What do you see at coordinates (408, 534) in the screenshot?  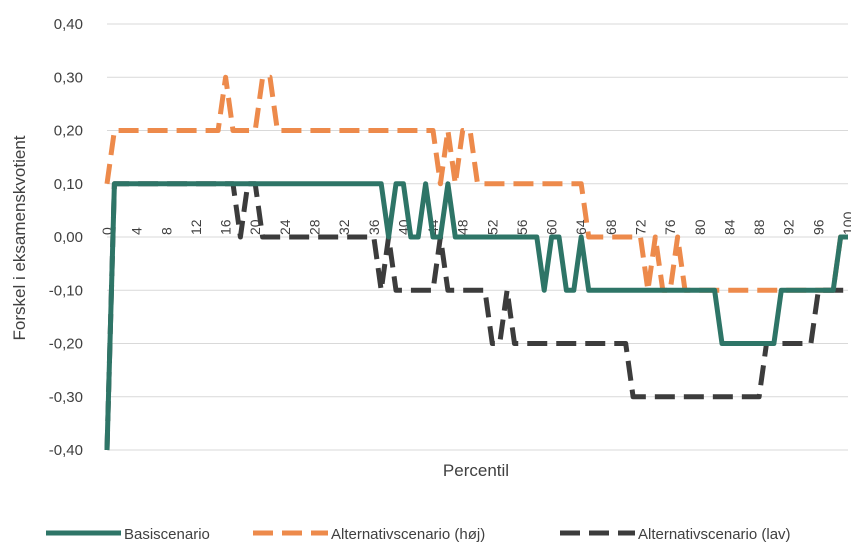 I see `legend-label: Alternativscenario (høj)` at bounding box center [408, 534].